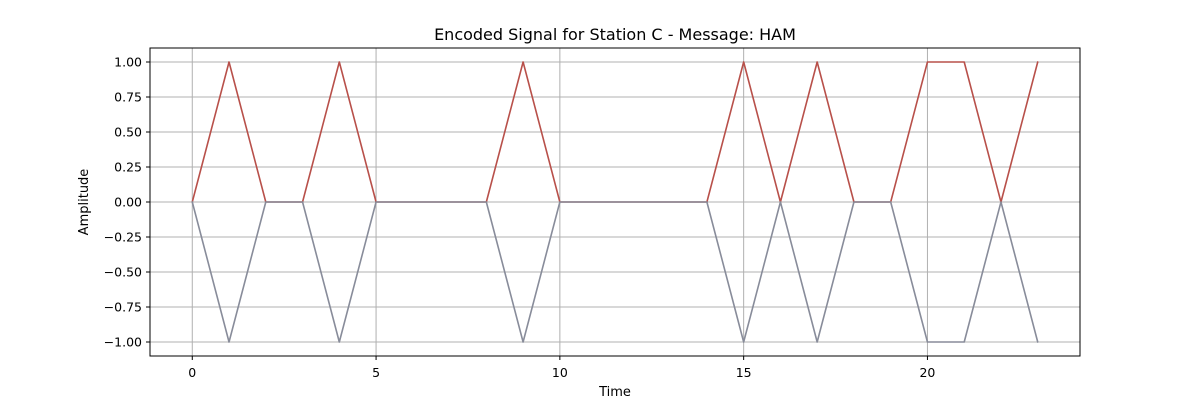 This screenshot has height=400, width=1200. Describe the element at coordinates (744, 372) in the screenshot. I see `x-tick-label: 15` at that location.